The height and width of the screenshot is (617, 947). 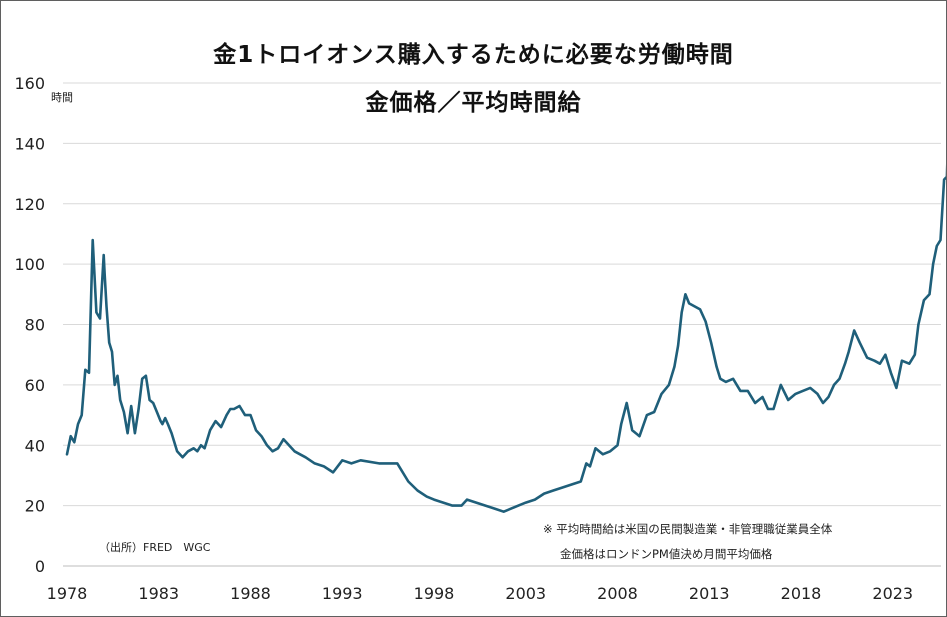 I want to click on y-tick-label: 20, so click(x=35, y=506).